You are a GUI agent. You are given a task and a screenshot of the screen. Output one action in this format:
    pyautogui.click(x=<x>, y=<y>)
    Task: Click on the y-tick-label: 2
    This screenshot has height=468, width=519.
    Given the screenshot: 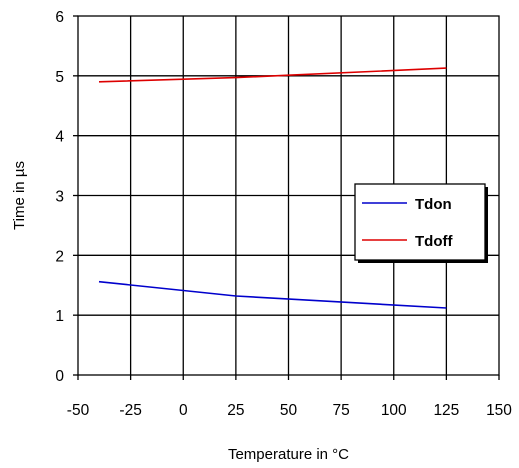 What is the action you would take?
    pyautogui.click(x=59, y=256)
    